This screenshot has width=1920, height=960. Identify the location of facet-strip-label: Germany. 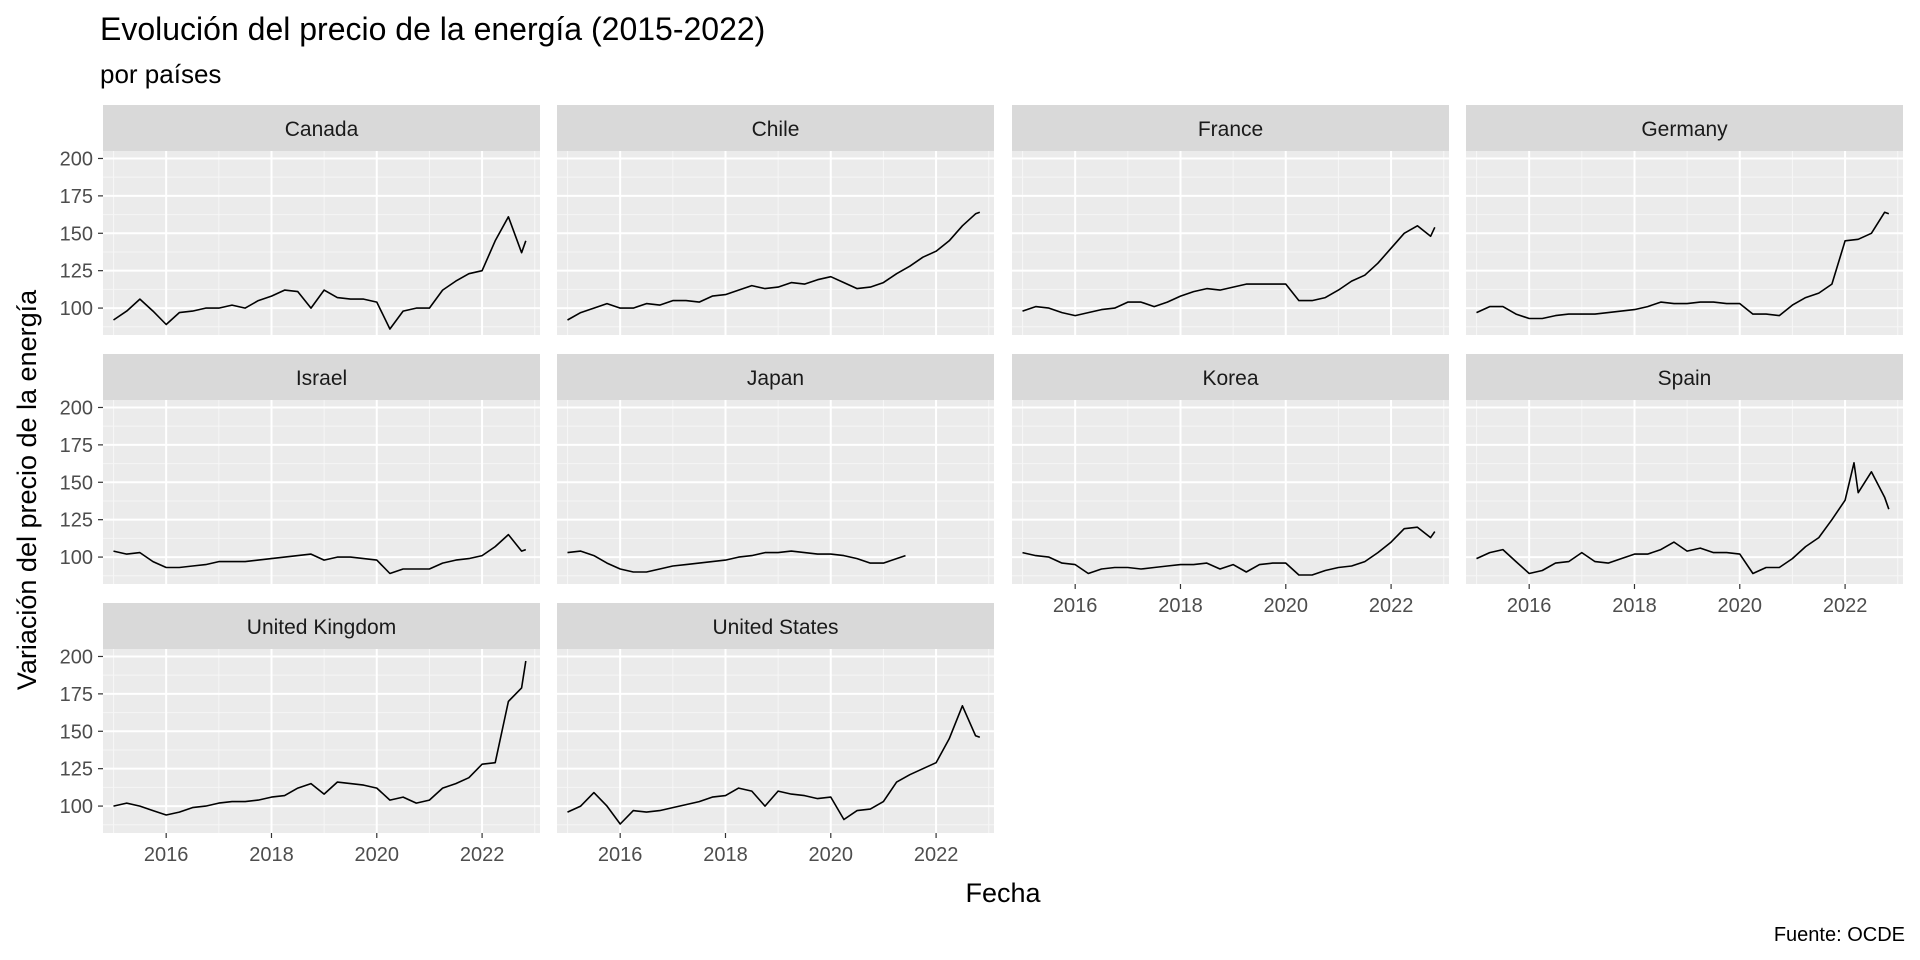
(1684, 129).